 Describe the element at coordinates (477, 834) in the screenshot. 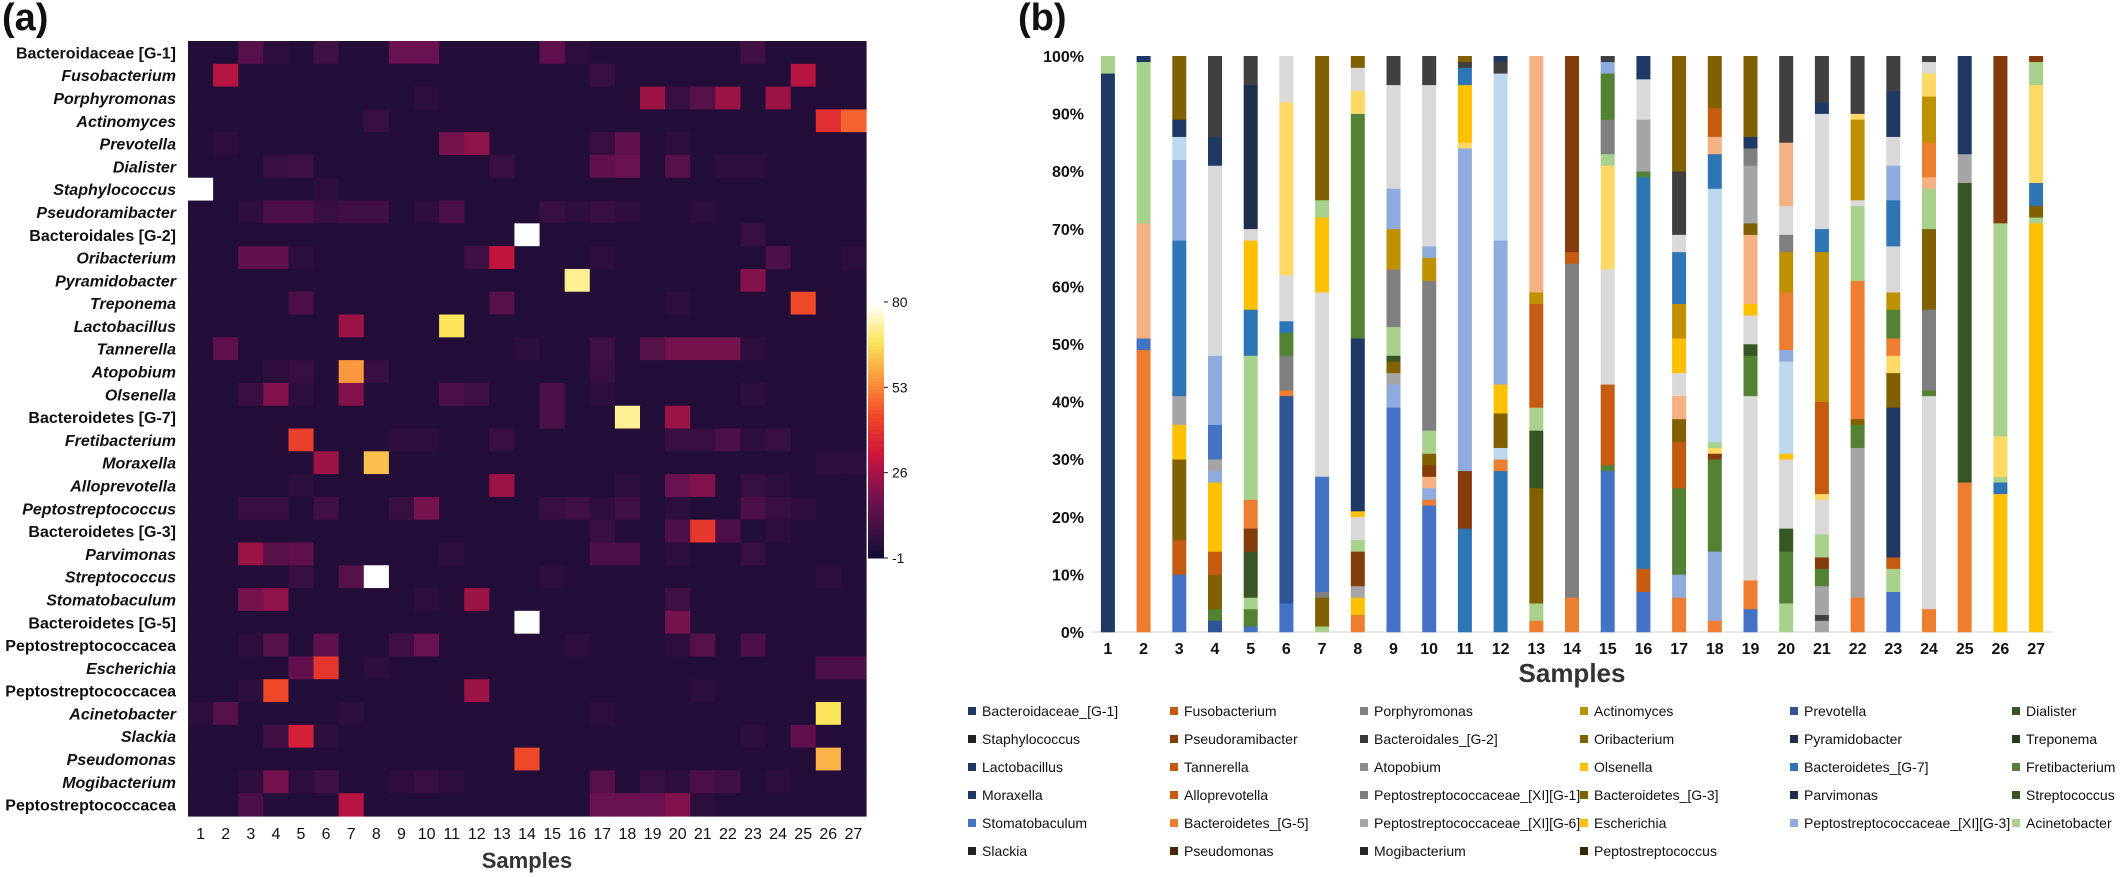

I see `heatmap-column-label: 12` at that location.